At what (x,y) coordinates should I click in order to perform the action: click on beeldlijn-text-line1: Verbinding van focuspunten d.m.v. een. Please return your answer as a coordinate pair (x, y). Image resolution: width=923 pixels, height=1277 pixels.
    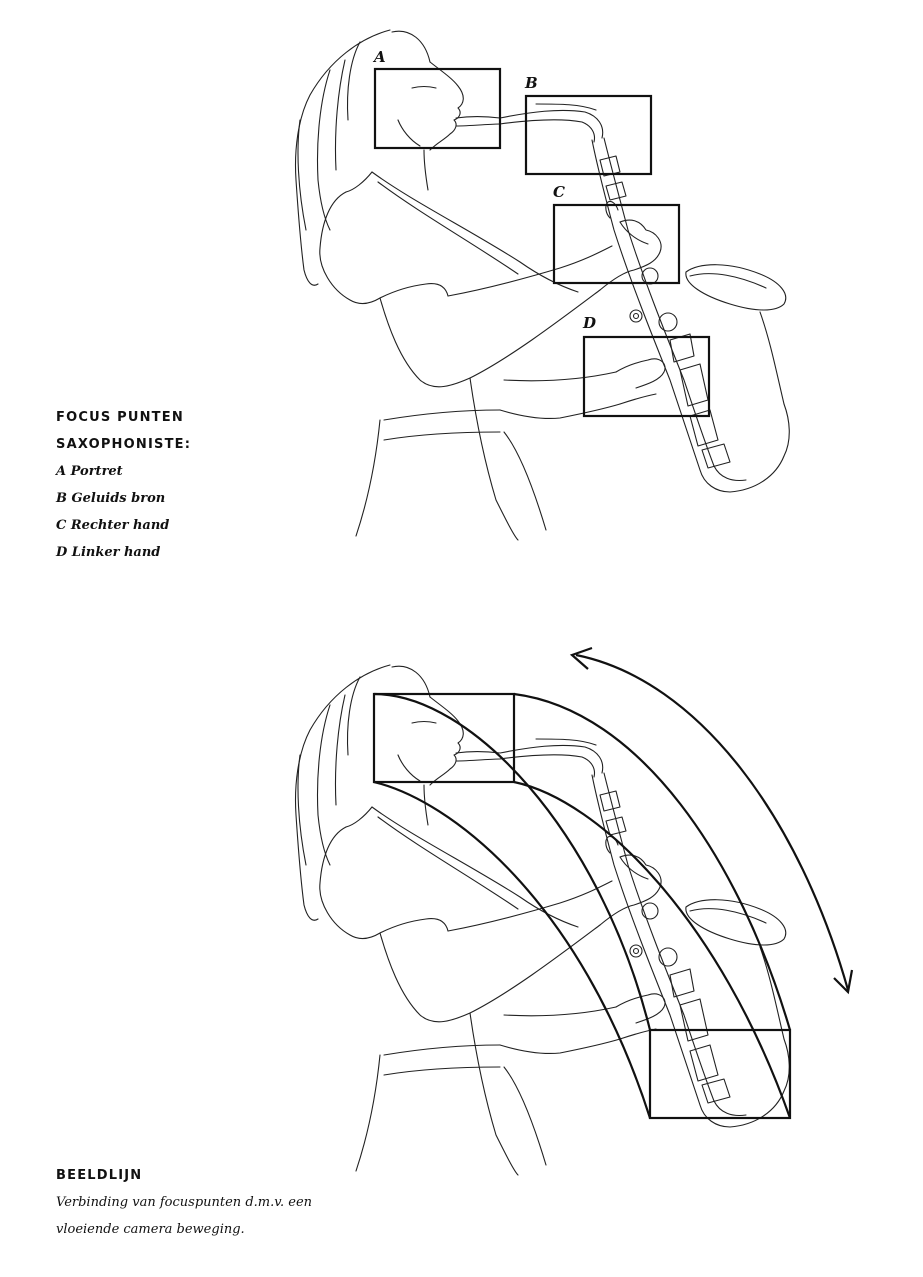
    Looking at the image, I should click on (184, 1202).